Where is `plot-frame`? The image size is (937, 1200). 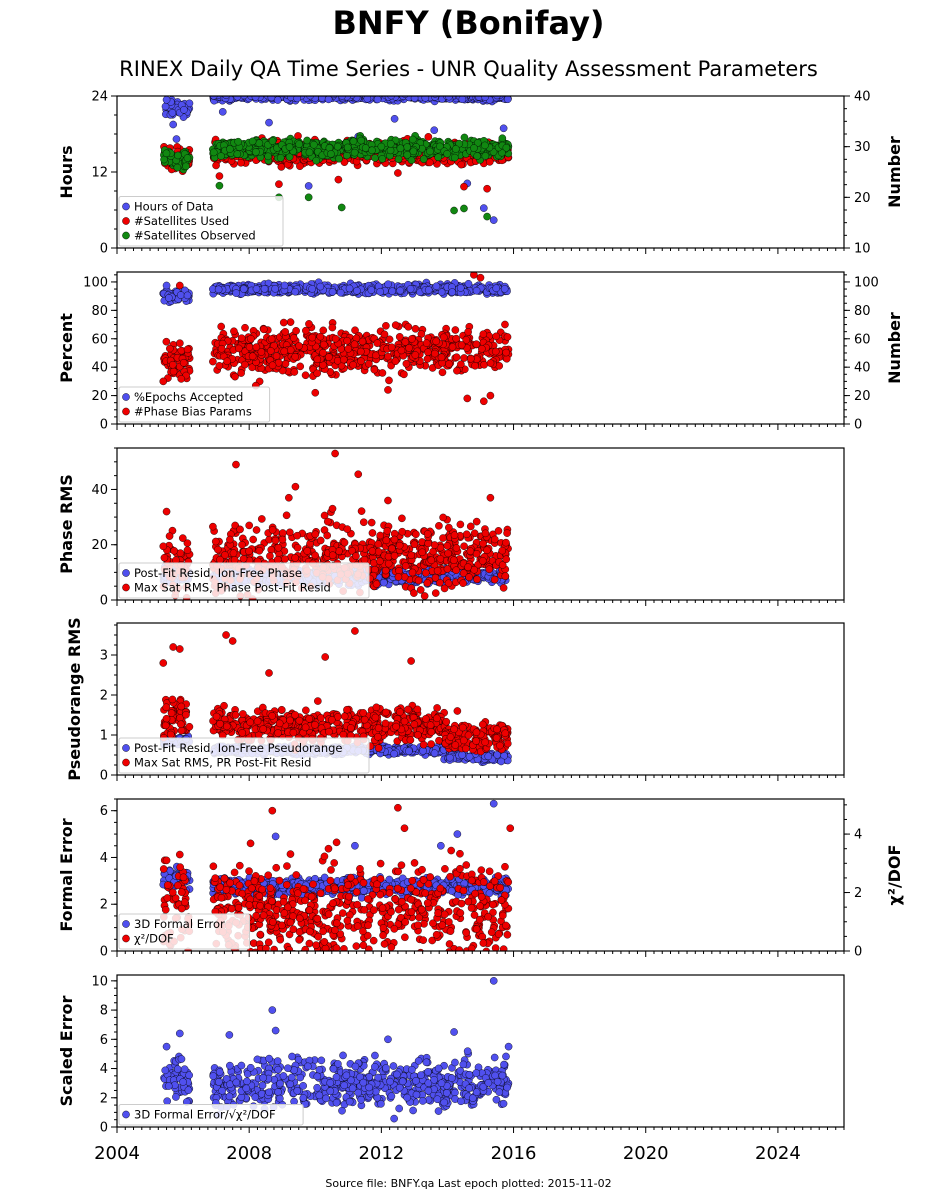
plot-frame is located at coordinates (480, 348).